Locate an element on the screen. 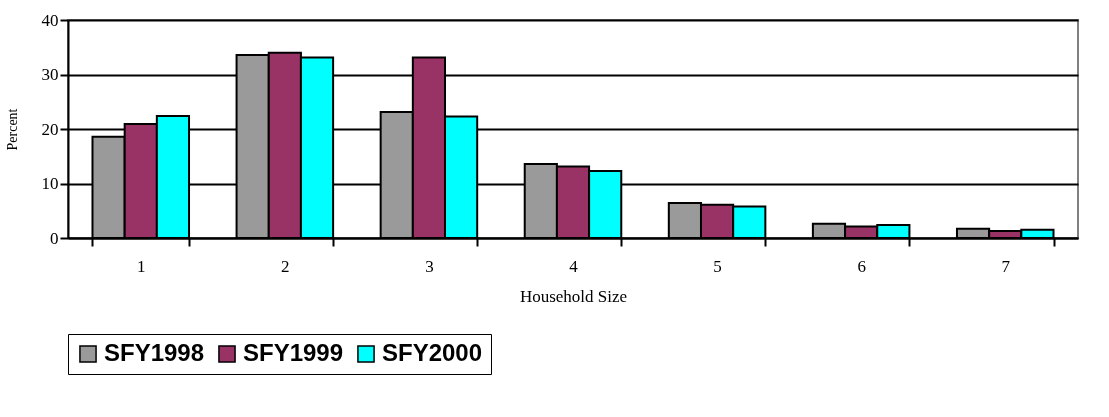 The image size is (1109, 417). legend-label: SFY1999 is located at coordinates (293, 352).